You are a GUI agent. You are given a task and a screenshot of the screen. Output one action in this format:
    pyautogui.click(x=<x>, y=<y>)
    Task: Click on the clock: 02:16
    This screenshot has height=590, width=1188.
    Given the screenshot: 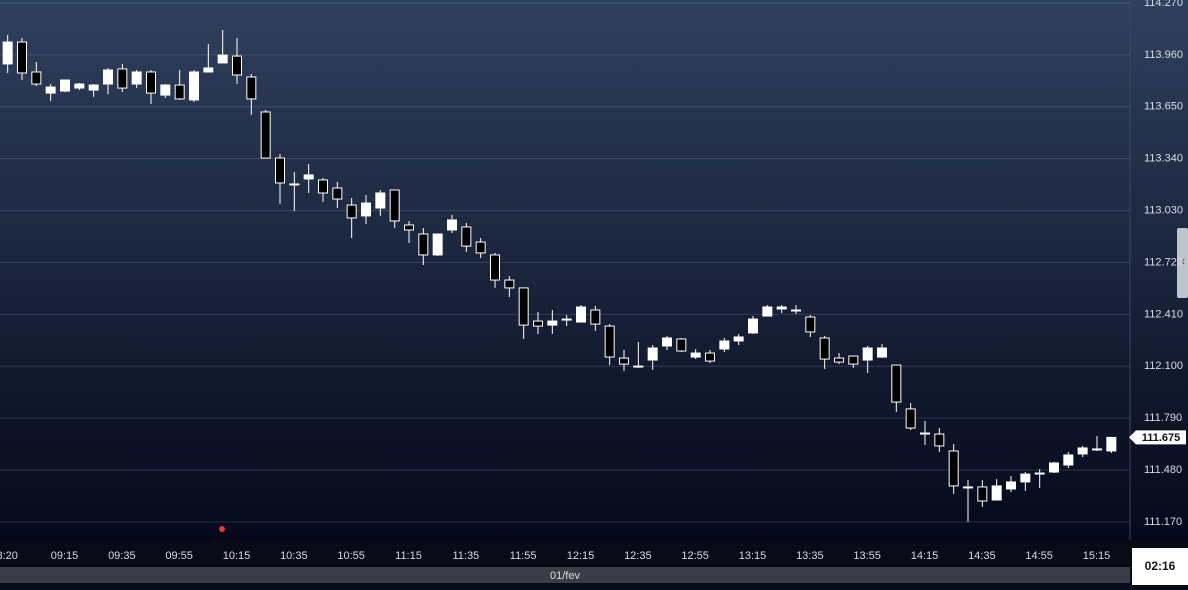 What is the action you would take?
    pyautogui.click(x=1160, y=566)
    